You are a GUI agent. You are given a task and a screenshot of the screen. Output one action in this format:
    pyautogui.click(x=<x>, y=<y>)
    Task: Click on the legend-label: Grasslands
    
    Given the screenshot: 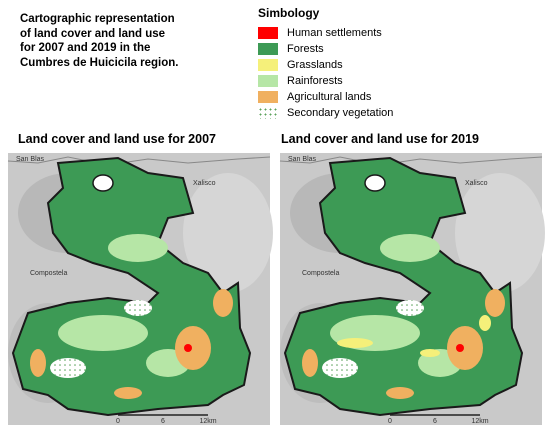 What is the action you would take?
    pyautogui.click(x=315, y=65)
    